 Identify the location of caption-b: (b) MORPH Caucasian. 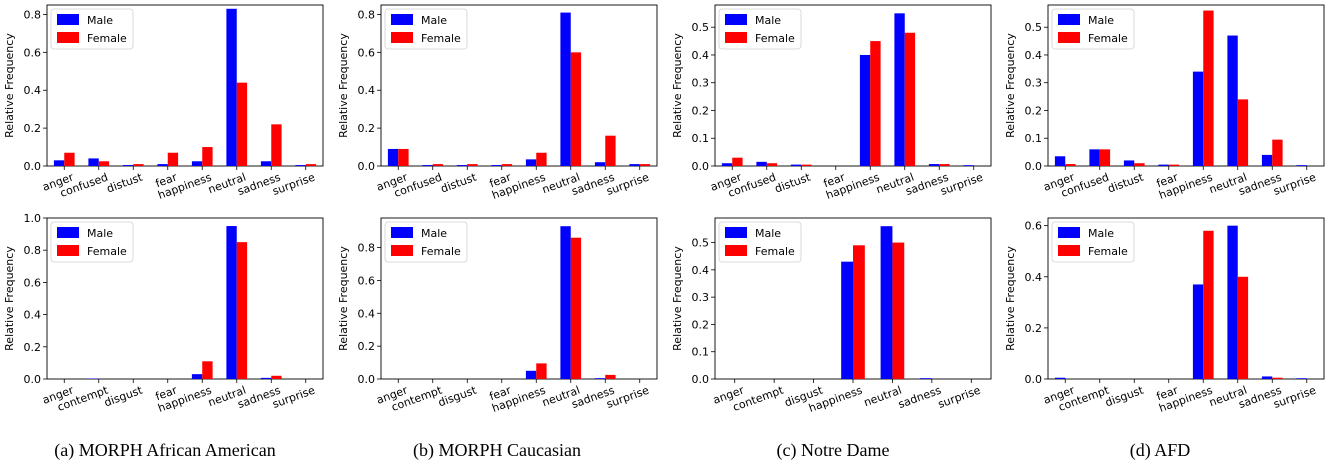
(497, 450).